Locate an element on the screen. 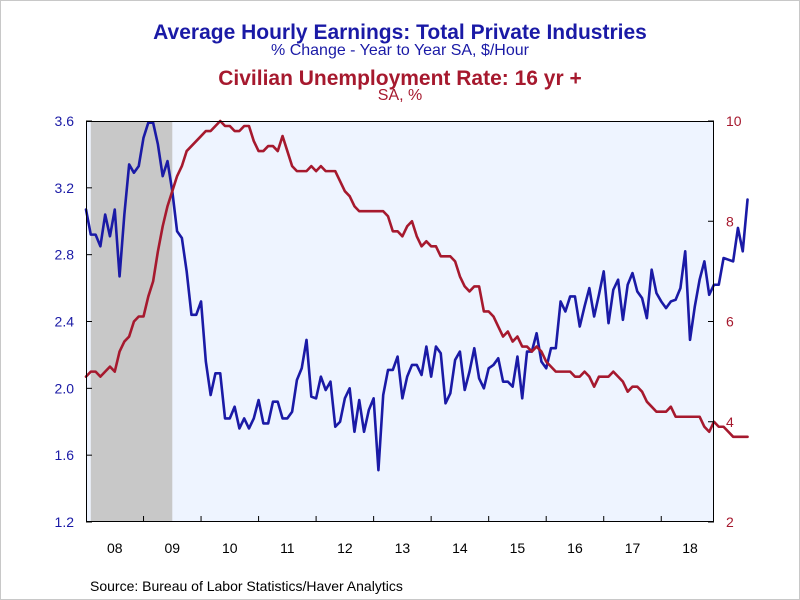 This screenshot has height=600, width=800. right-axis-tick-label: 6 is located at coordinates (730, 322).